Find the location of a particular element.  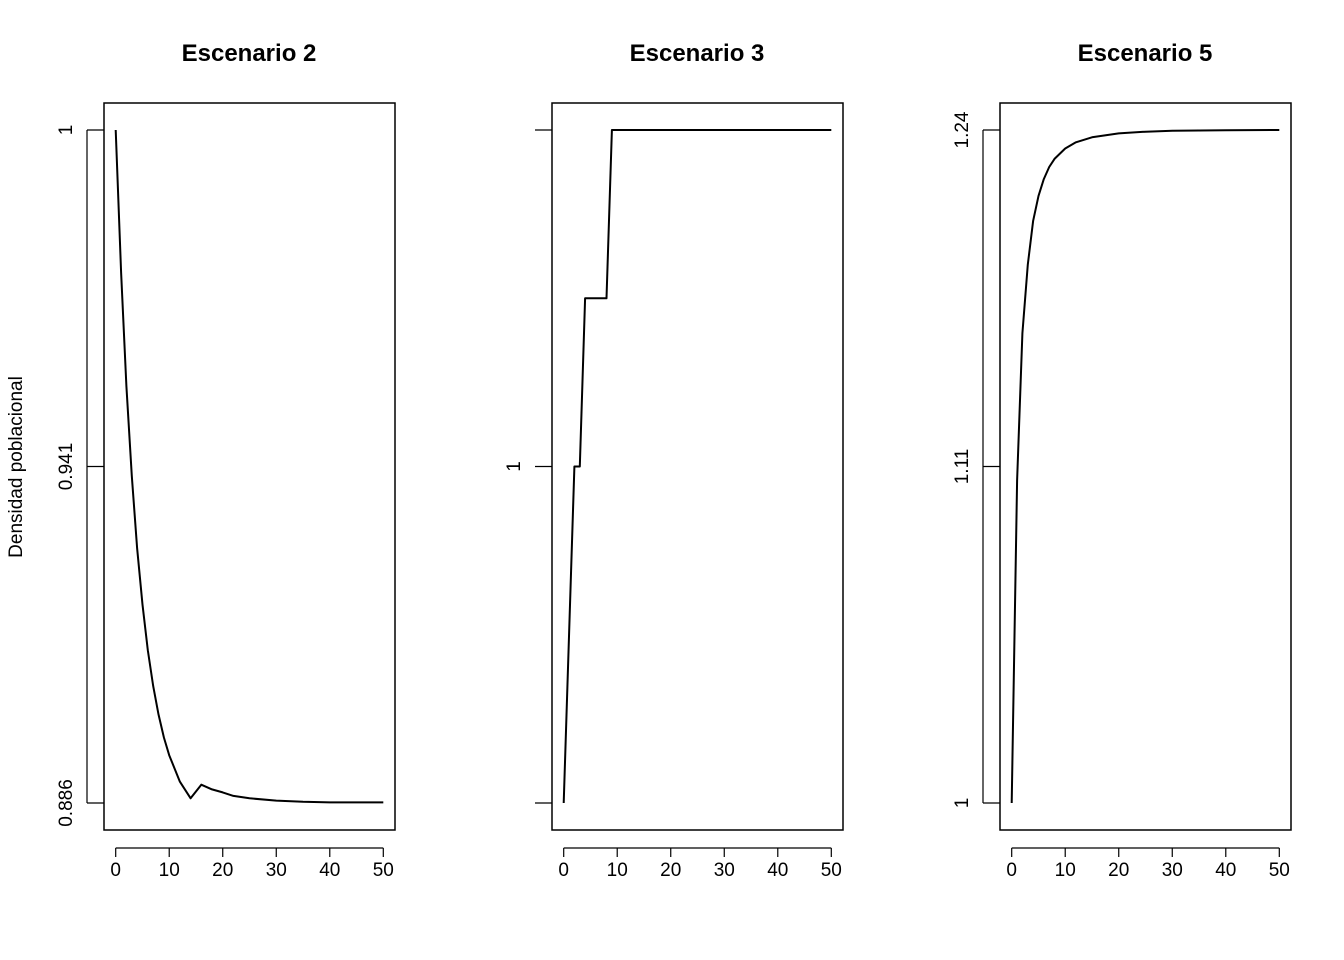

y-tick-label: 1.11 is located at coordinates (962, 467).